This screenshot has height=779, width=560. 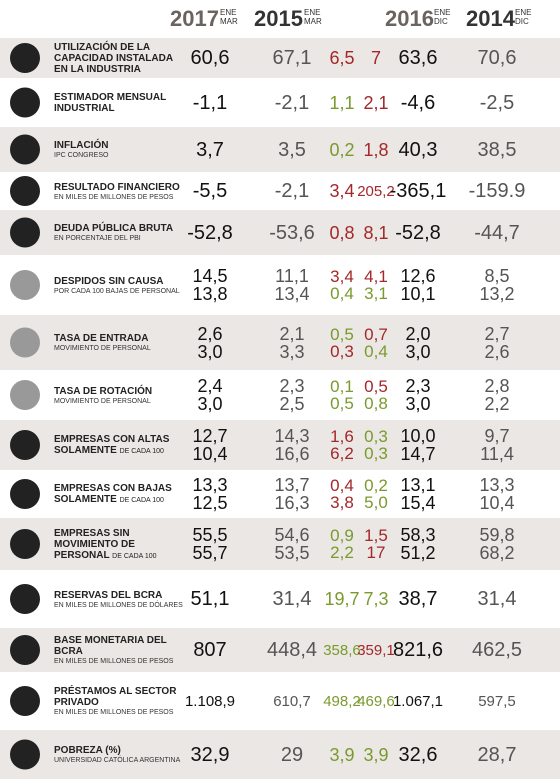 I want to click on value: 9,7, so click(x=497, y=436).